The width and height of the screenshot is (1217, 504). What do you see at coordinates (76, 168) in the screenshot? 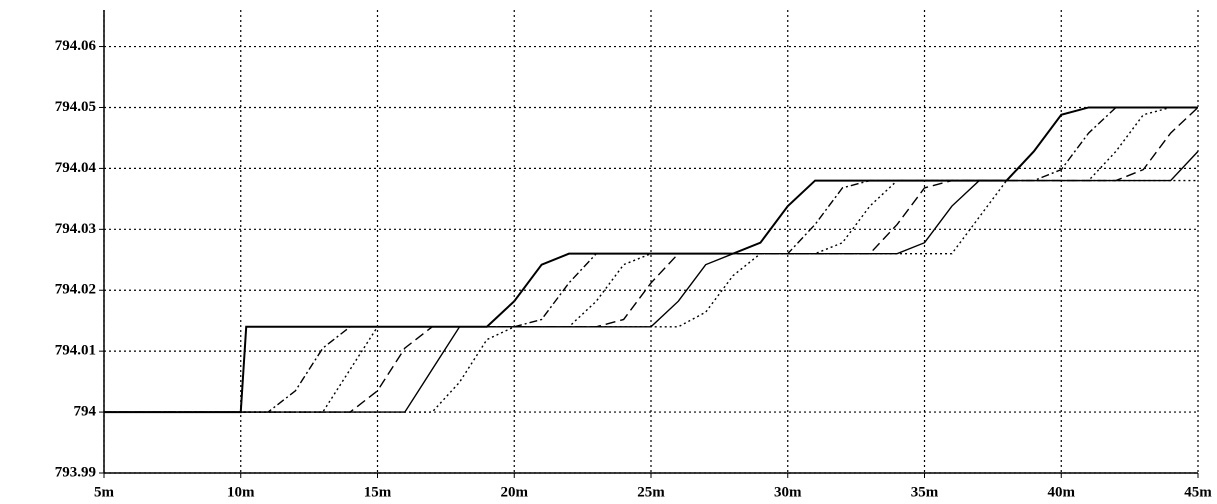
I see `y-tick-label: 794.04` at bounding box center [76, 168].